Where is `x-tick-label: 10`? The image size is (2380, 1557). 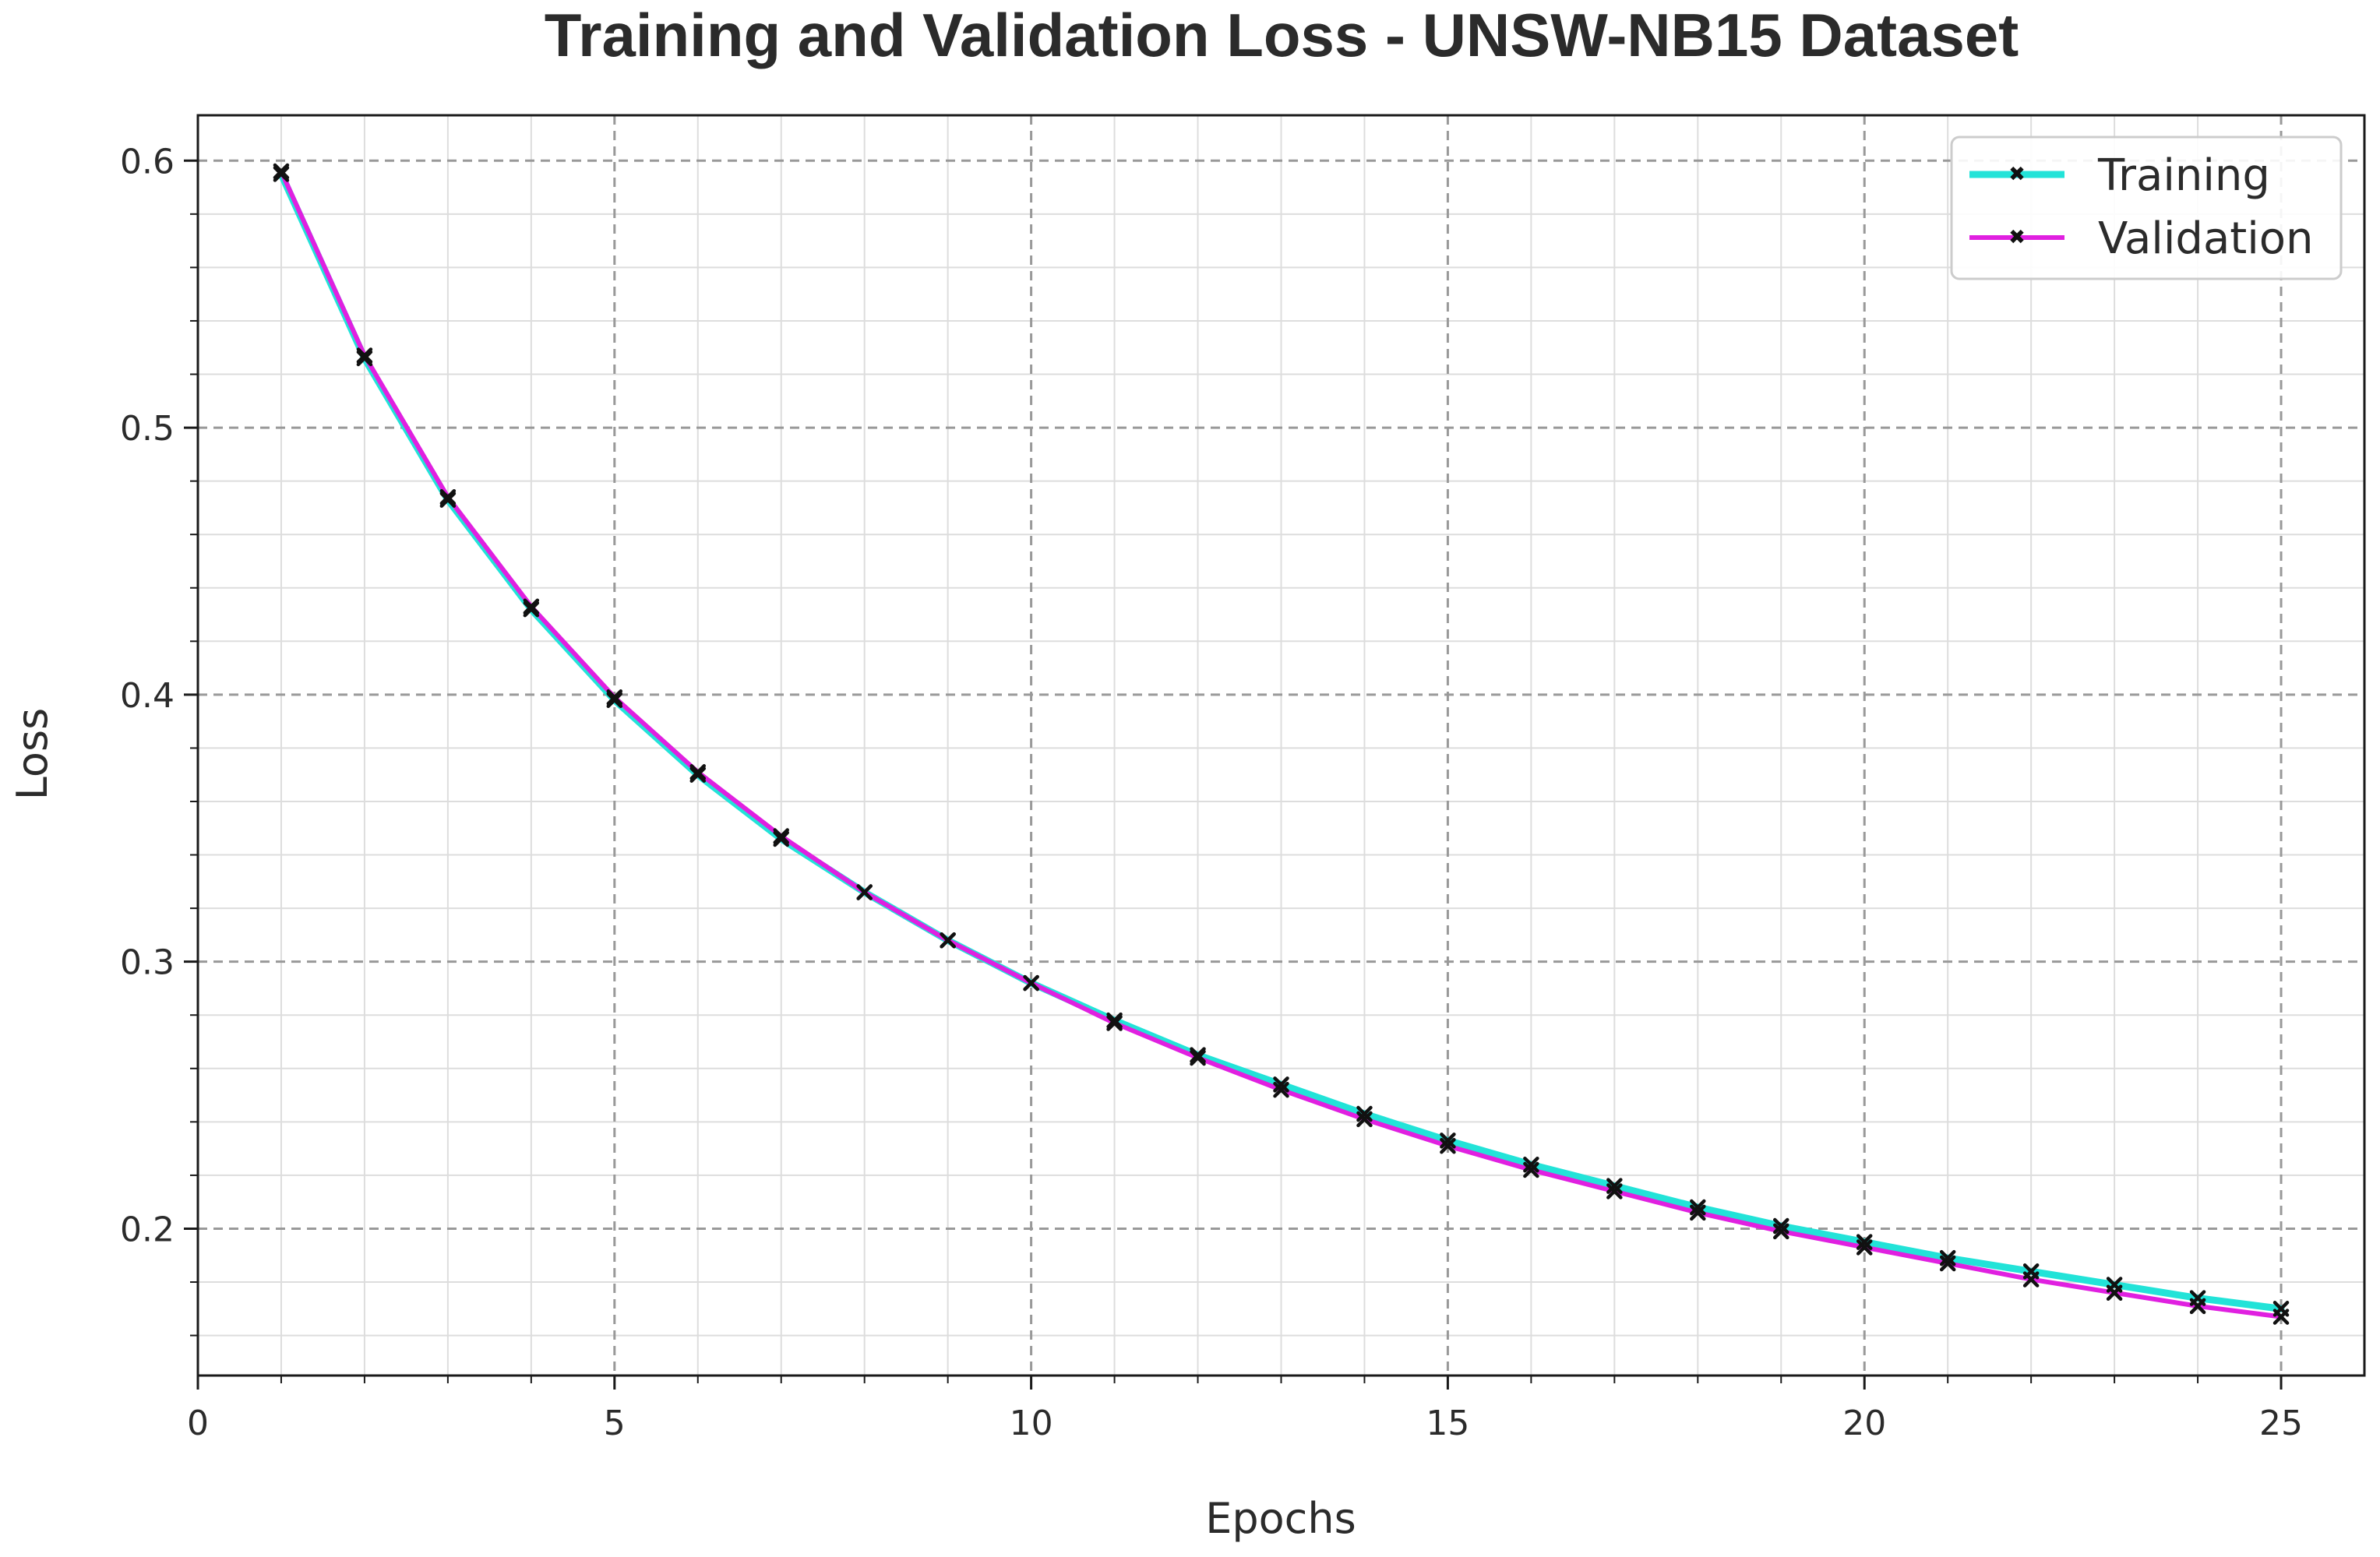
x-tick-label: 10 is located at coordinates (1031, 1423).